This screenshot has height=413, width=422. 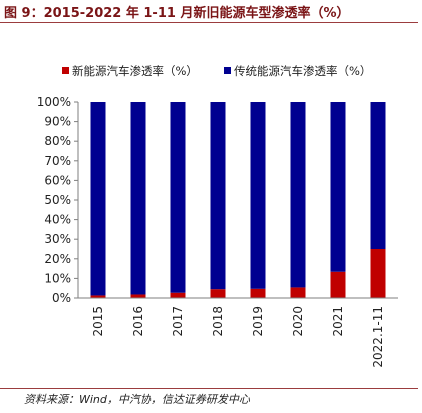 I want to click on chart-title: 图 9：2015-2022 年 1-11 月新旧能源车型渗透率（%）, so click(x=177, y=13).